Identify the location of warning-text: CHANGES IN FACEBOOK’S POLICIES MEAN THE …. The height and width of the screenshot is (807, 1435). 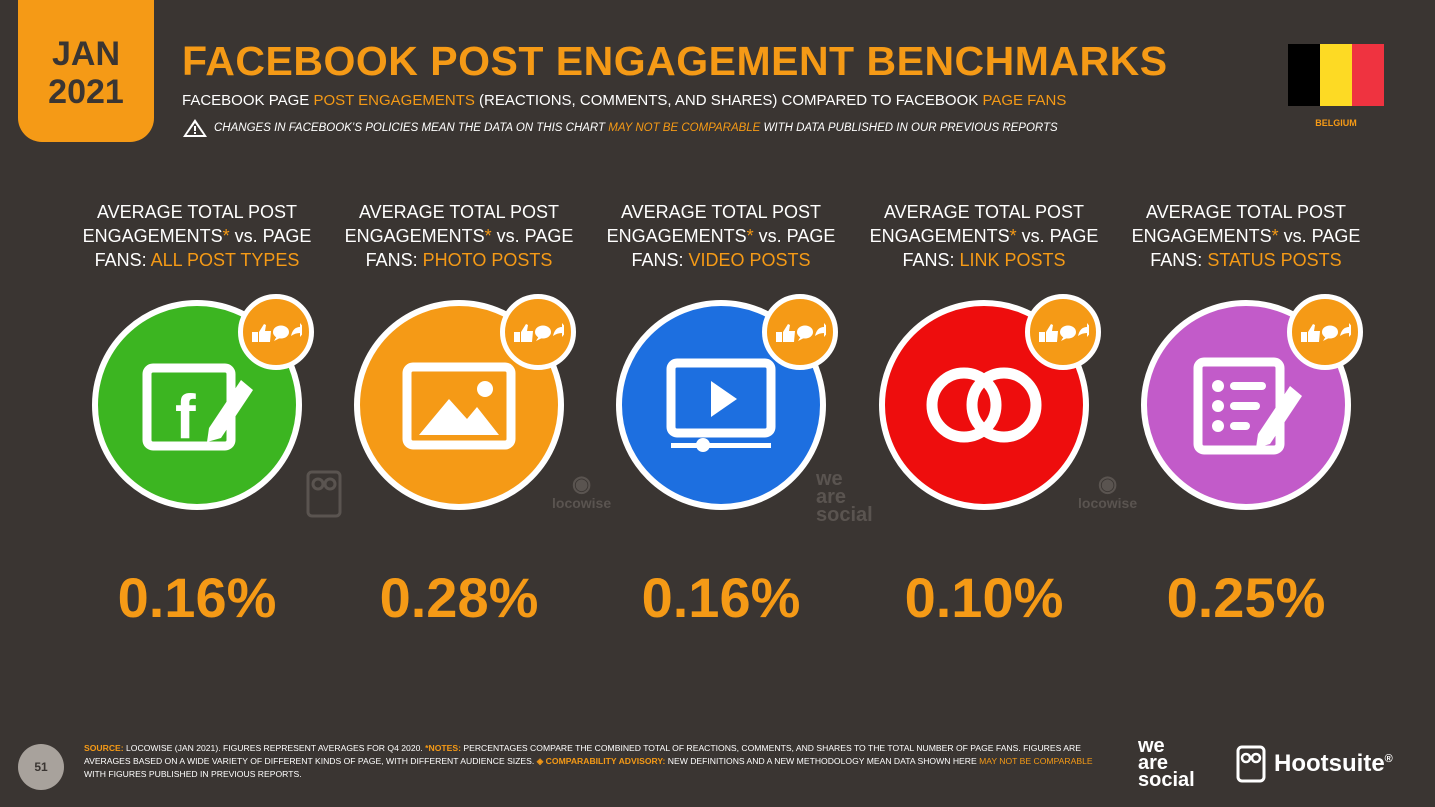
(411, 128).